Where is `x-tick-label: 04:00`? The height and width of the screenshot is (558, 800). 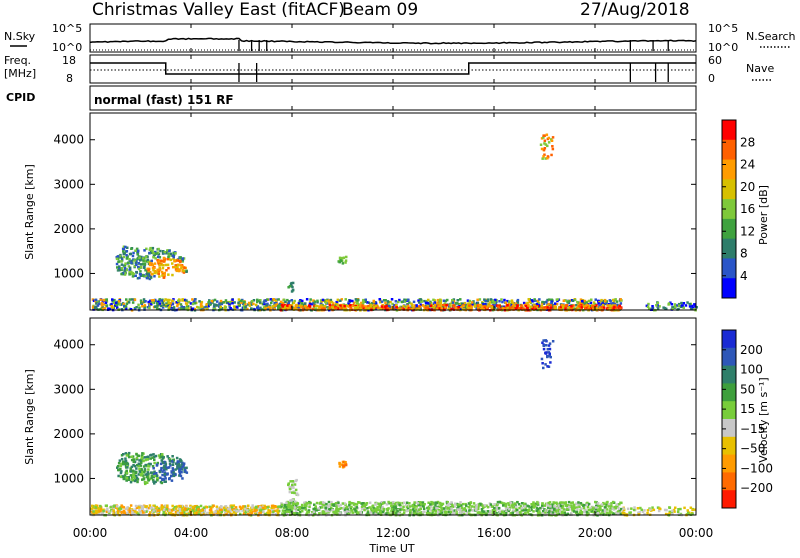
x-tick-label: 04:00 is located at coordinates (191, 533).